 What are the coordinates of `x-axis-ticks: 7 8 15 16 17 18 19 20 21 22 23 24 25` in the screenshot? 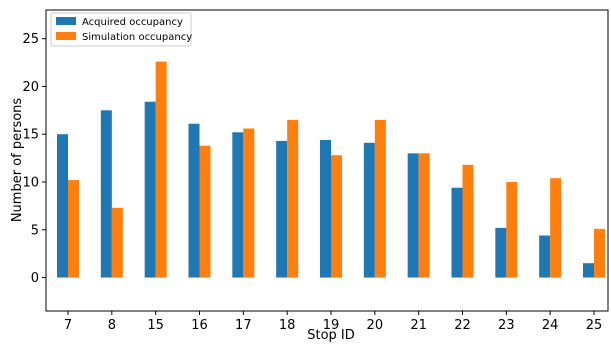 It's located at (333, 322).